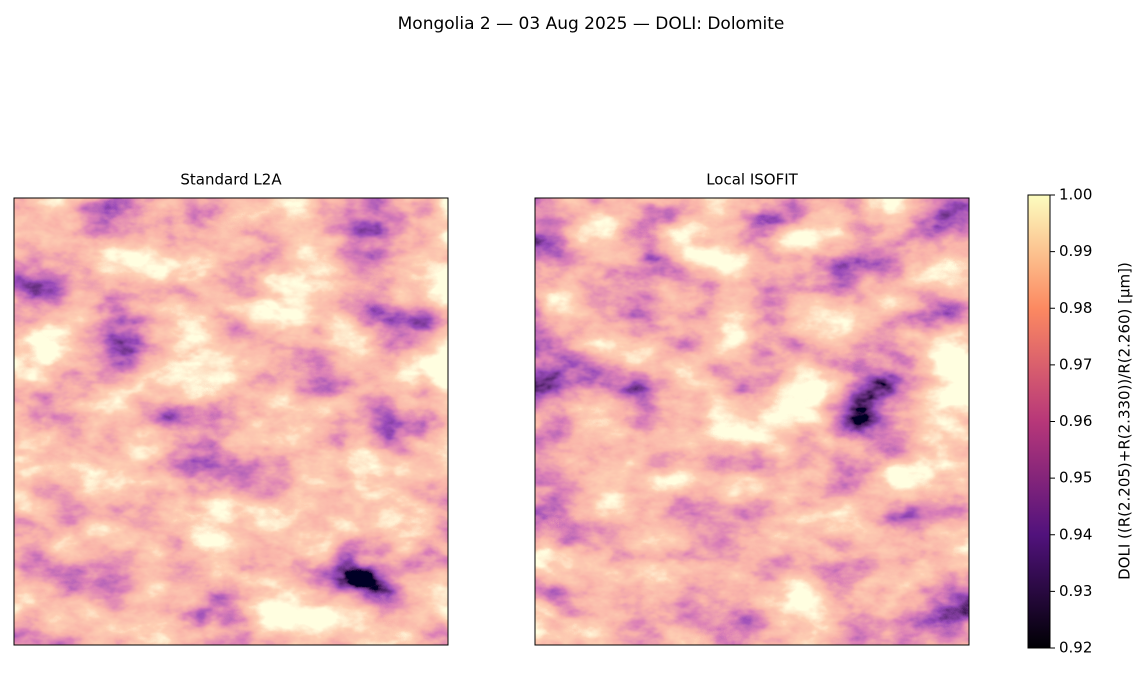 This screenshot has height=677, width=1148. Describe the element at coordinates (1075, 364) in the screenshot. I see `tick-label: 0.97` at that location.